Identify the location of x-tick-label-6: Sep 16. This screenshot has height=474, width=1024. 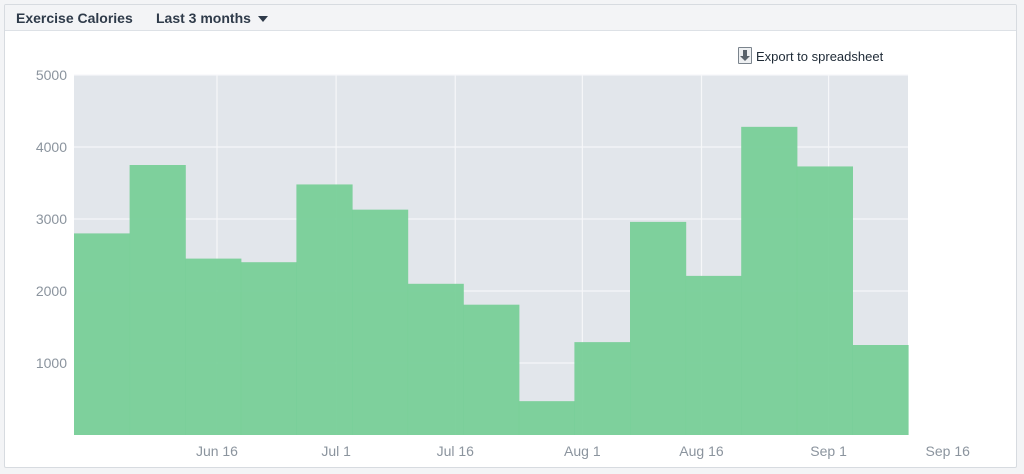
(948, 451).